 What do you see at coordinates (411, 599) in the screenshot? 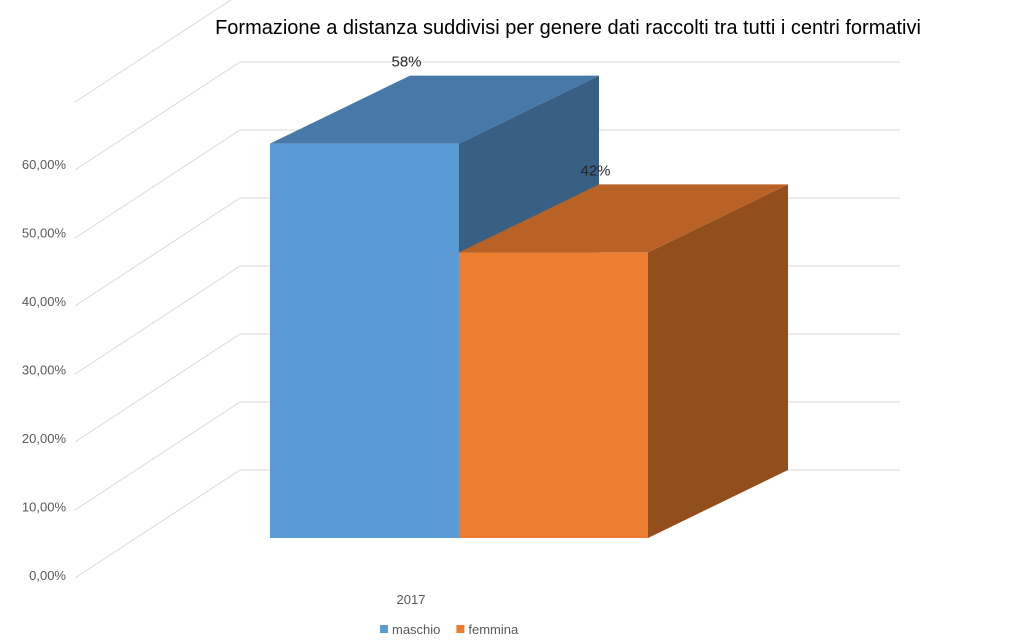
I see `x-tick-label: 2017` at bounding box center [411, 599].